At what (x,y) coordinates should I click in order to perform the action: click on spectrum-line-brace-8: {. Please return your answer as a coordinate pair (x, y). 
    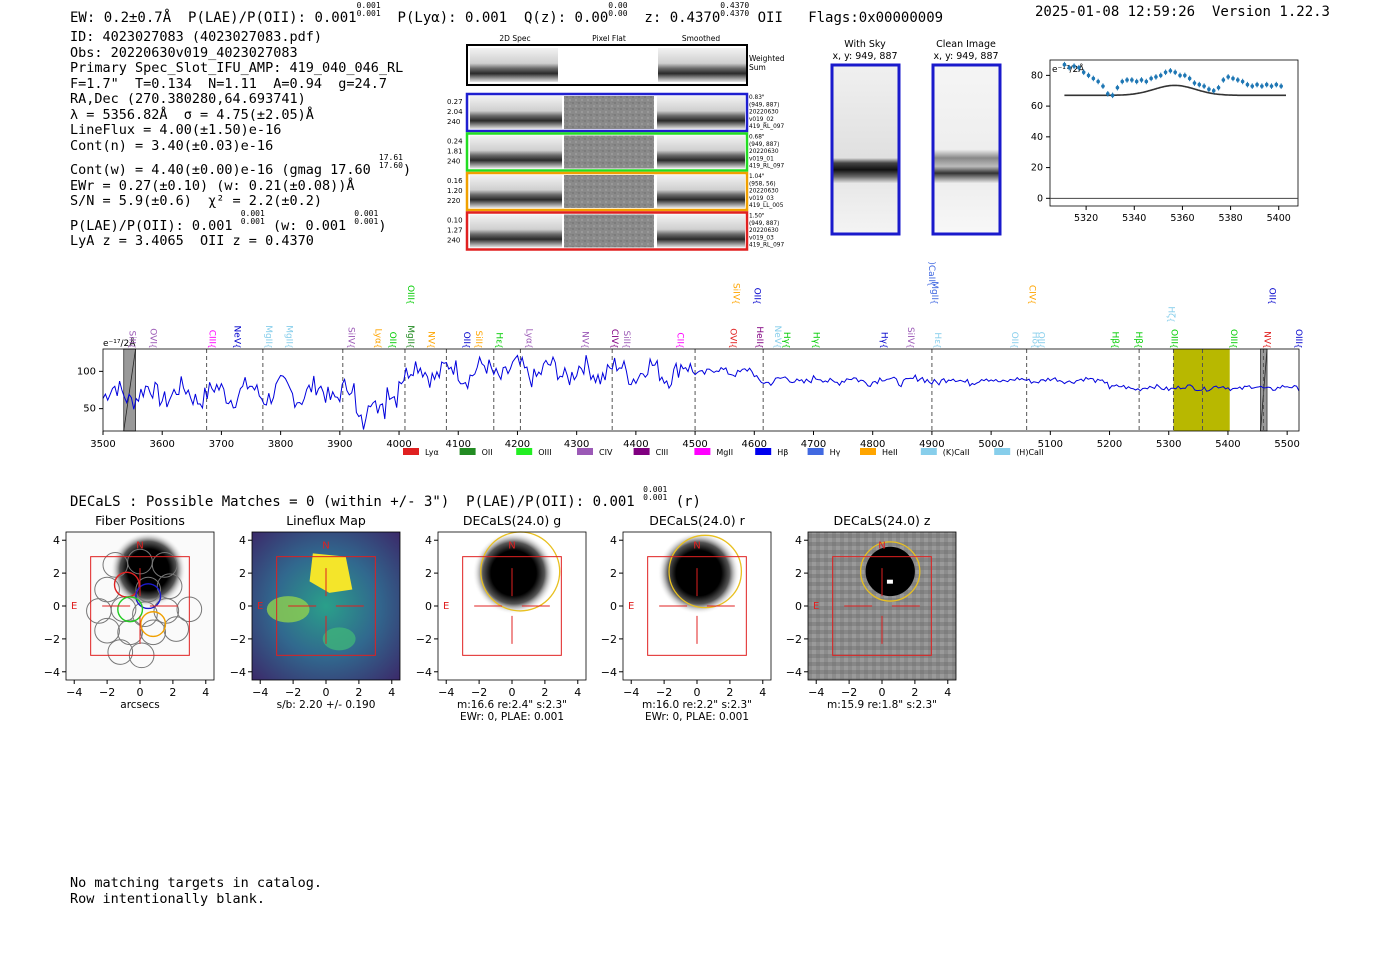
    Looking at the image, I should click on (392, 346).